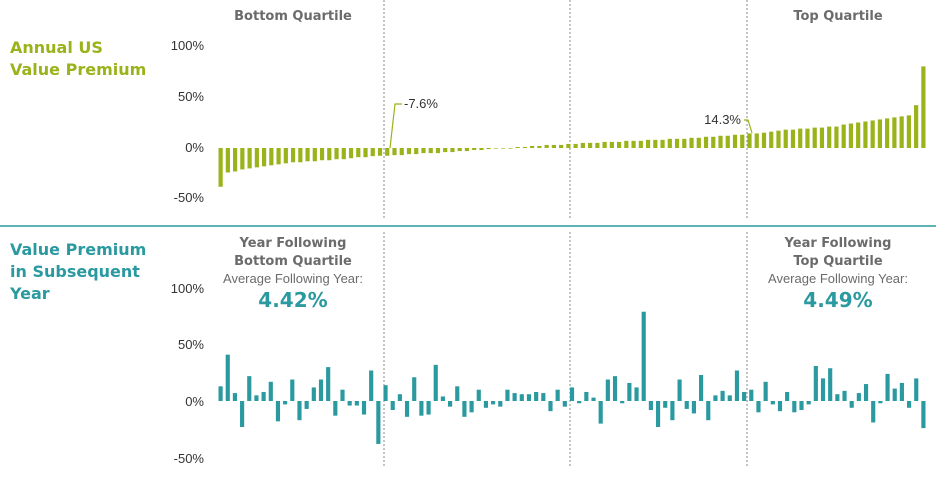 The height and width of the screenshot is (484, 936). I want to click on bottom-ytick-label: 100%, so click(188, 288).